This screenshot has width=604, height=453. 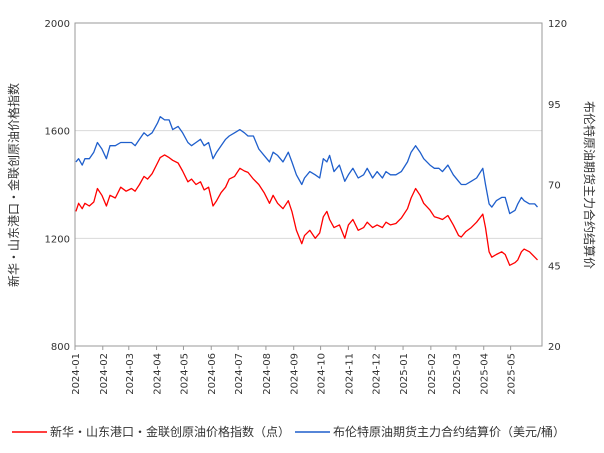 What do you see at coordinates (349, 374) in the screenshot?
I see `x-tick-label: 2024-11` at bounding box center [349, 374].